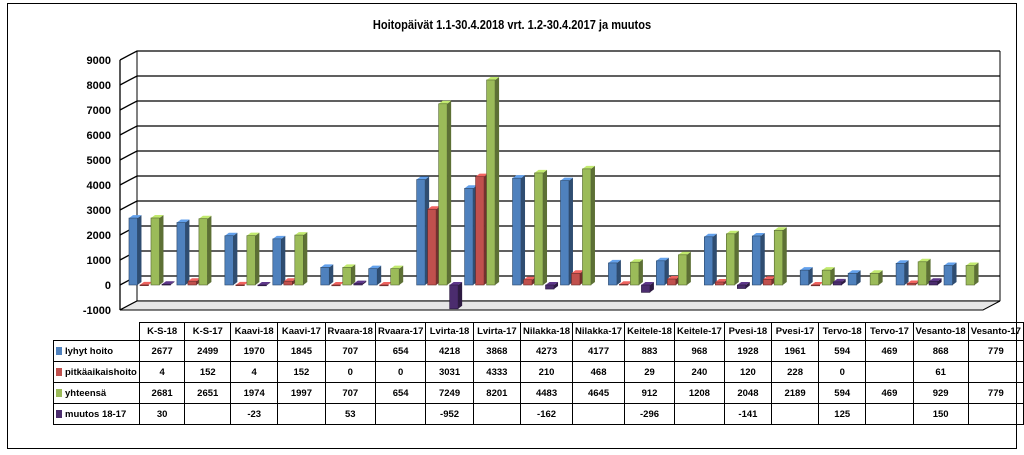  What do you see at coordinates (162, 351) in the screenshot?
I see `data-label: 2677` at bounding box center [162, 351].